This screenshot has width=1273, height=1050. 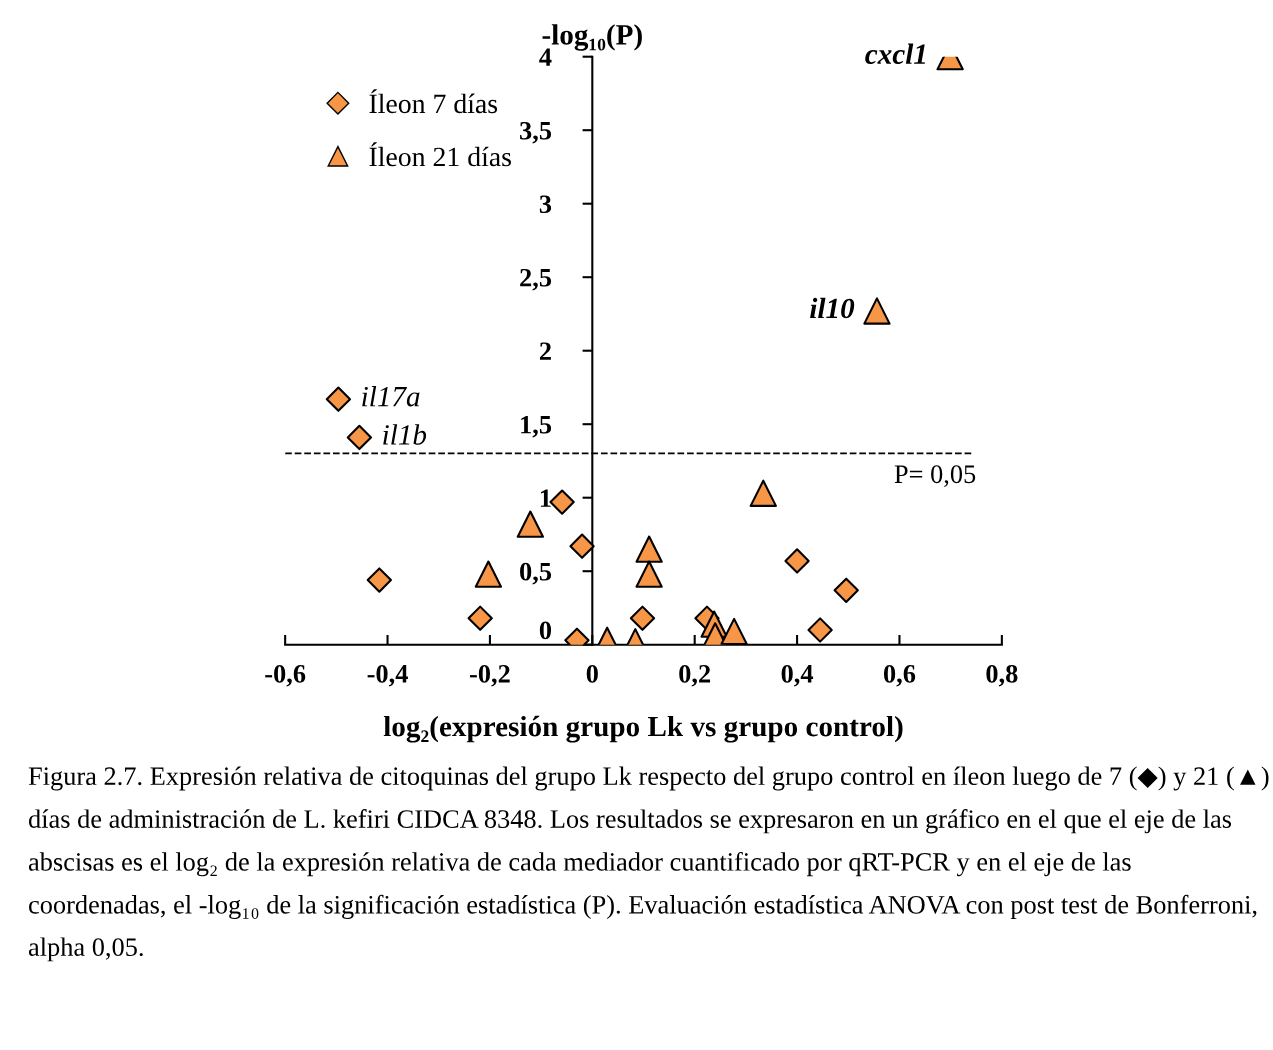 What do you see at coordinates (536, 279) in the screenshot?
I see `y-tick-label: 2,5` at bounding box center [536, 279].